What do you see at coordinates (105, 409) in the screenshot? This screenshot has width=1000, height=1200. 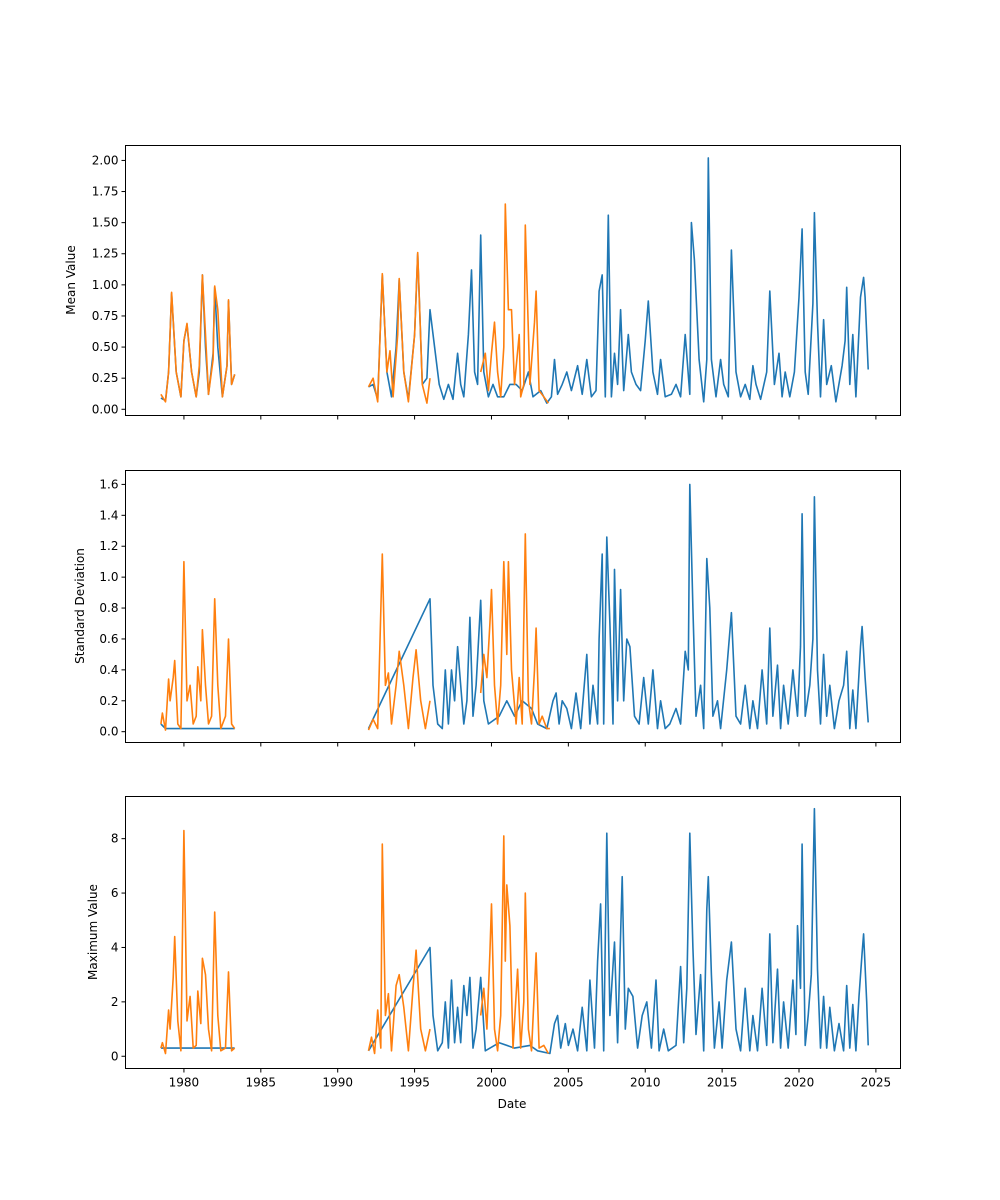 I see `y-tick-label: 0.00` at bounding box center [105, 409].